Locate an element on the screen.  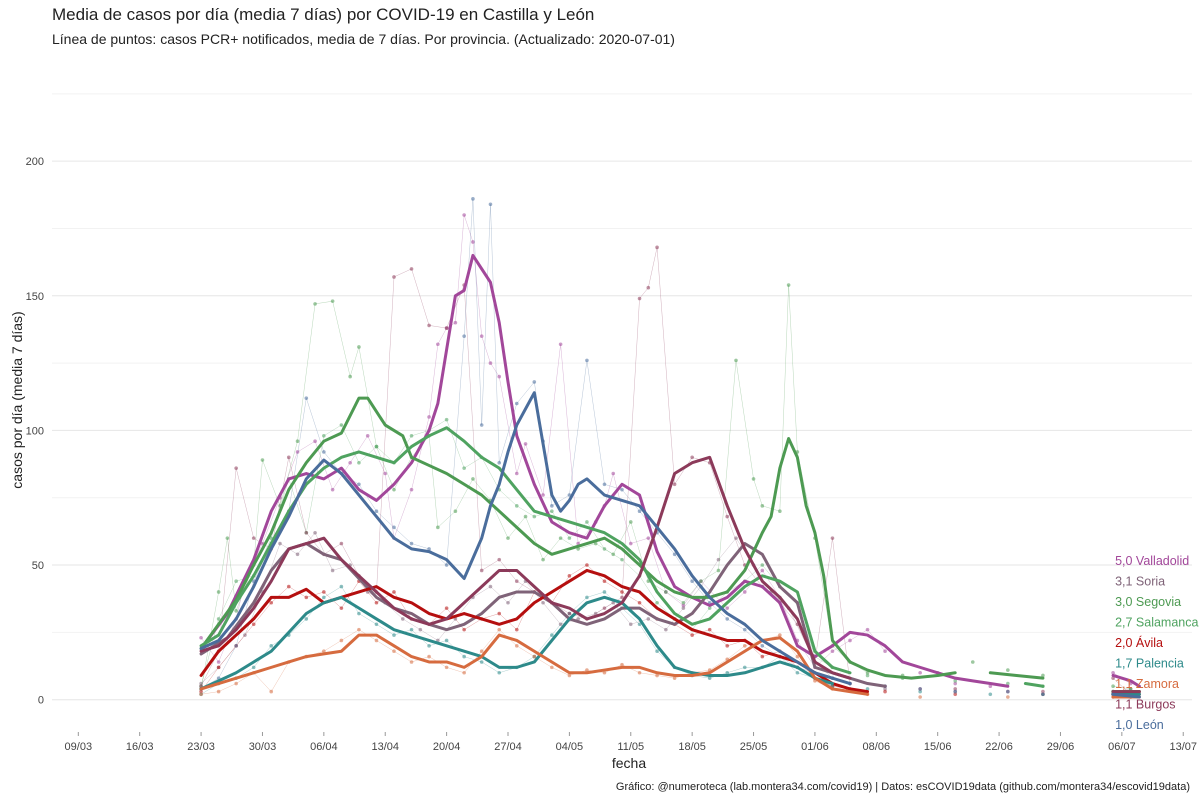
end-label-Segovia: 3,0 Segovia is located at coordinates (1148, 602).